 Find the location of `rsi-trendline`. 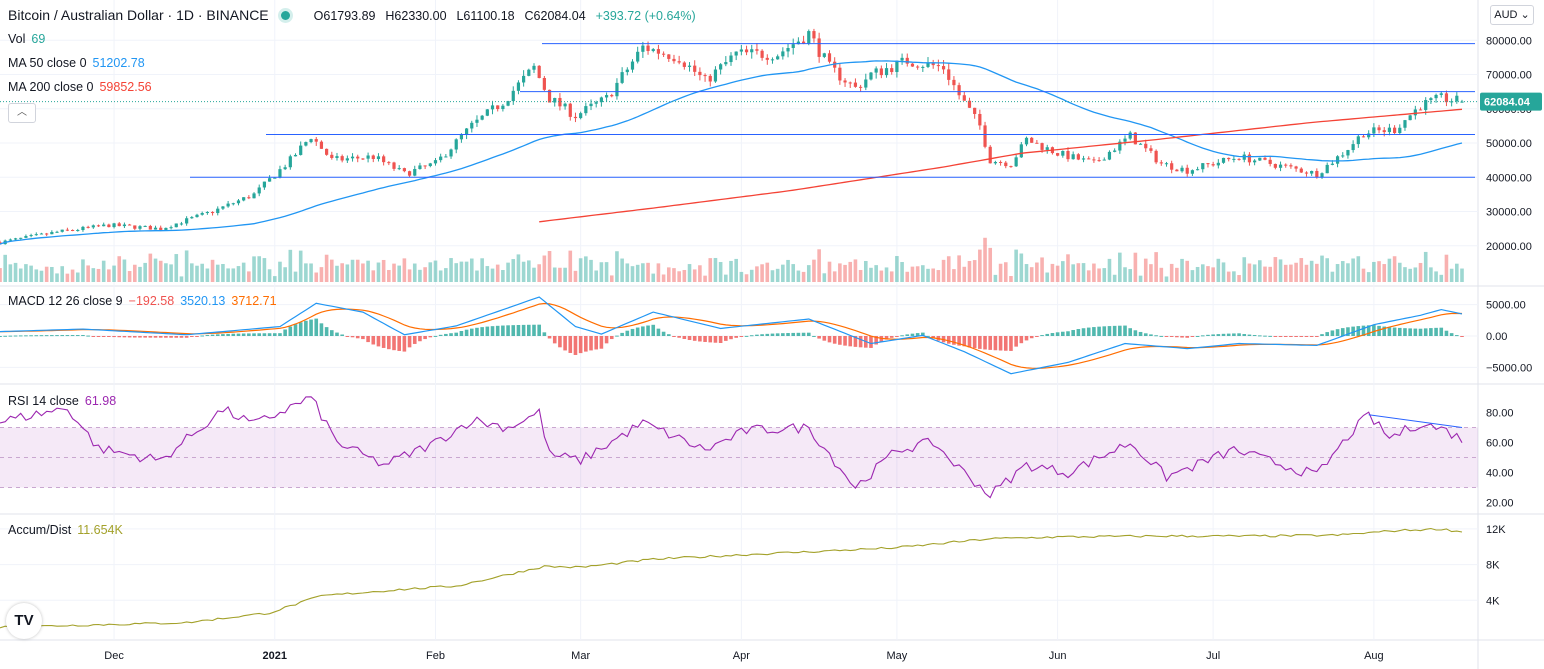

rsi-trendline is located at coordinates (1415, 421).